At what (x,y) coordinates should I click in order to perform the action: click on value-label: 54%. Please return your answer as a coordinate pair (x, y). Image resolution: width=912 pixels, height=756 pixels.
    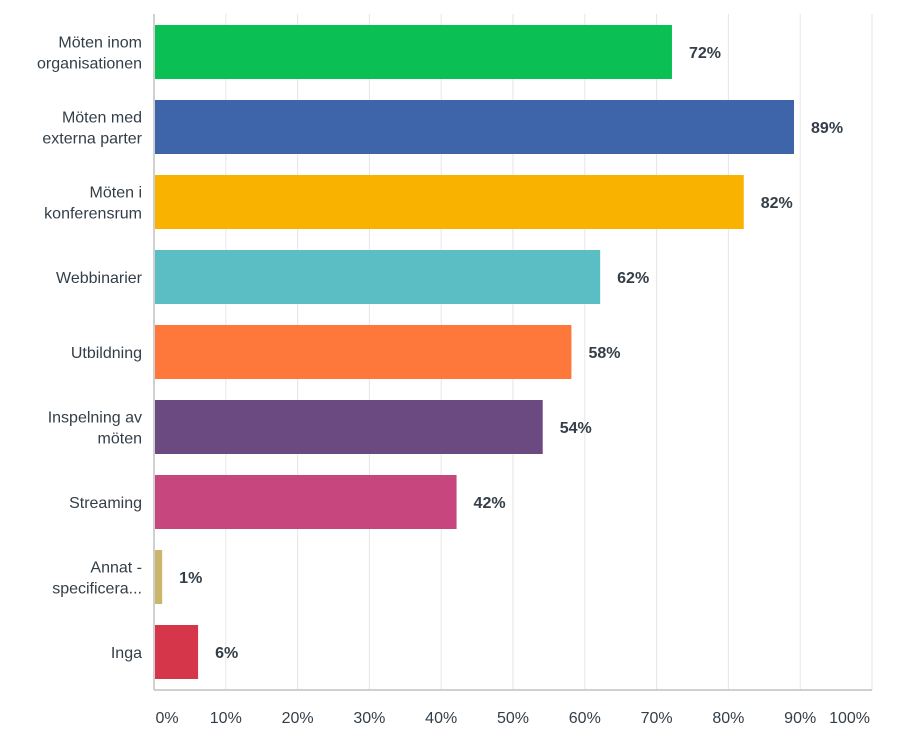
    Looking at the image, I should click on (576, 428).